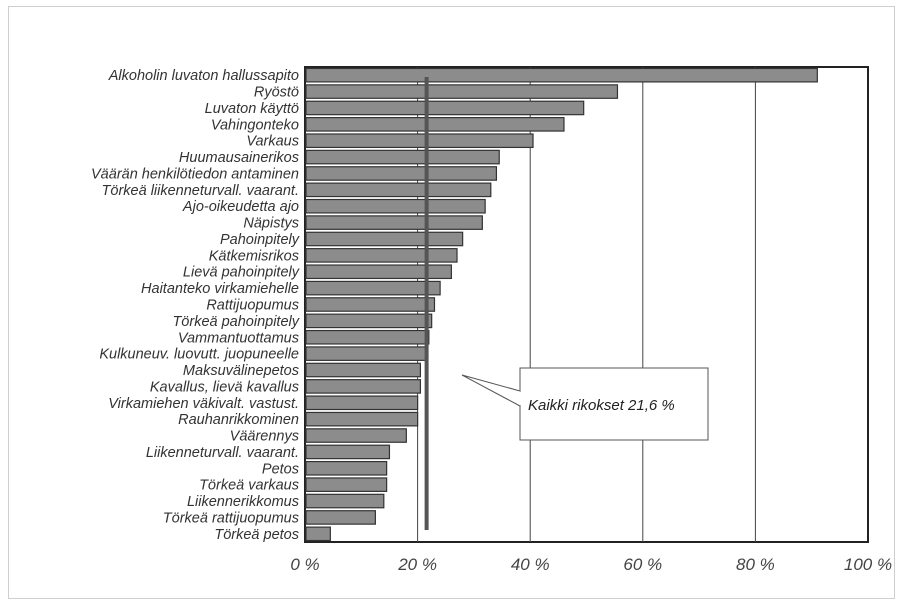  What do you see at coordinates (755, 564) in the screenshot?
I see `x-tick-label: 80 %` at bounding box center [755, 564].